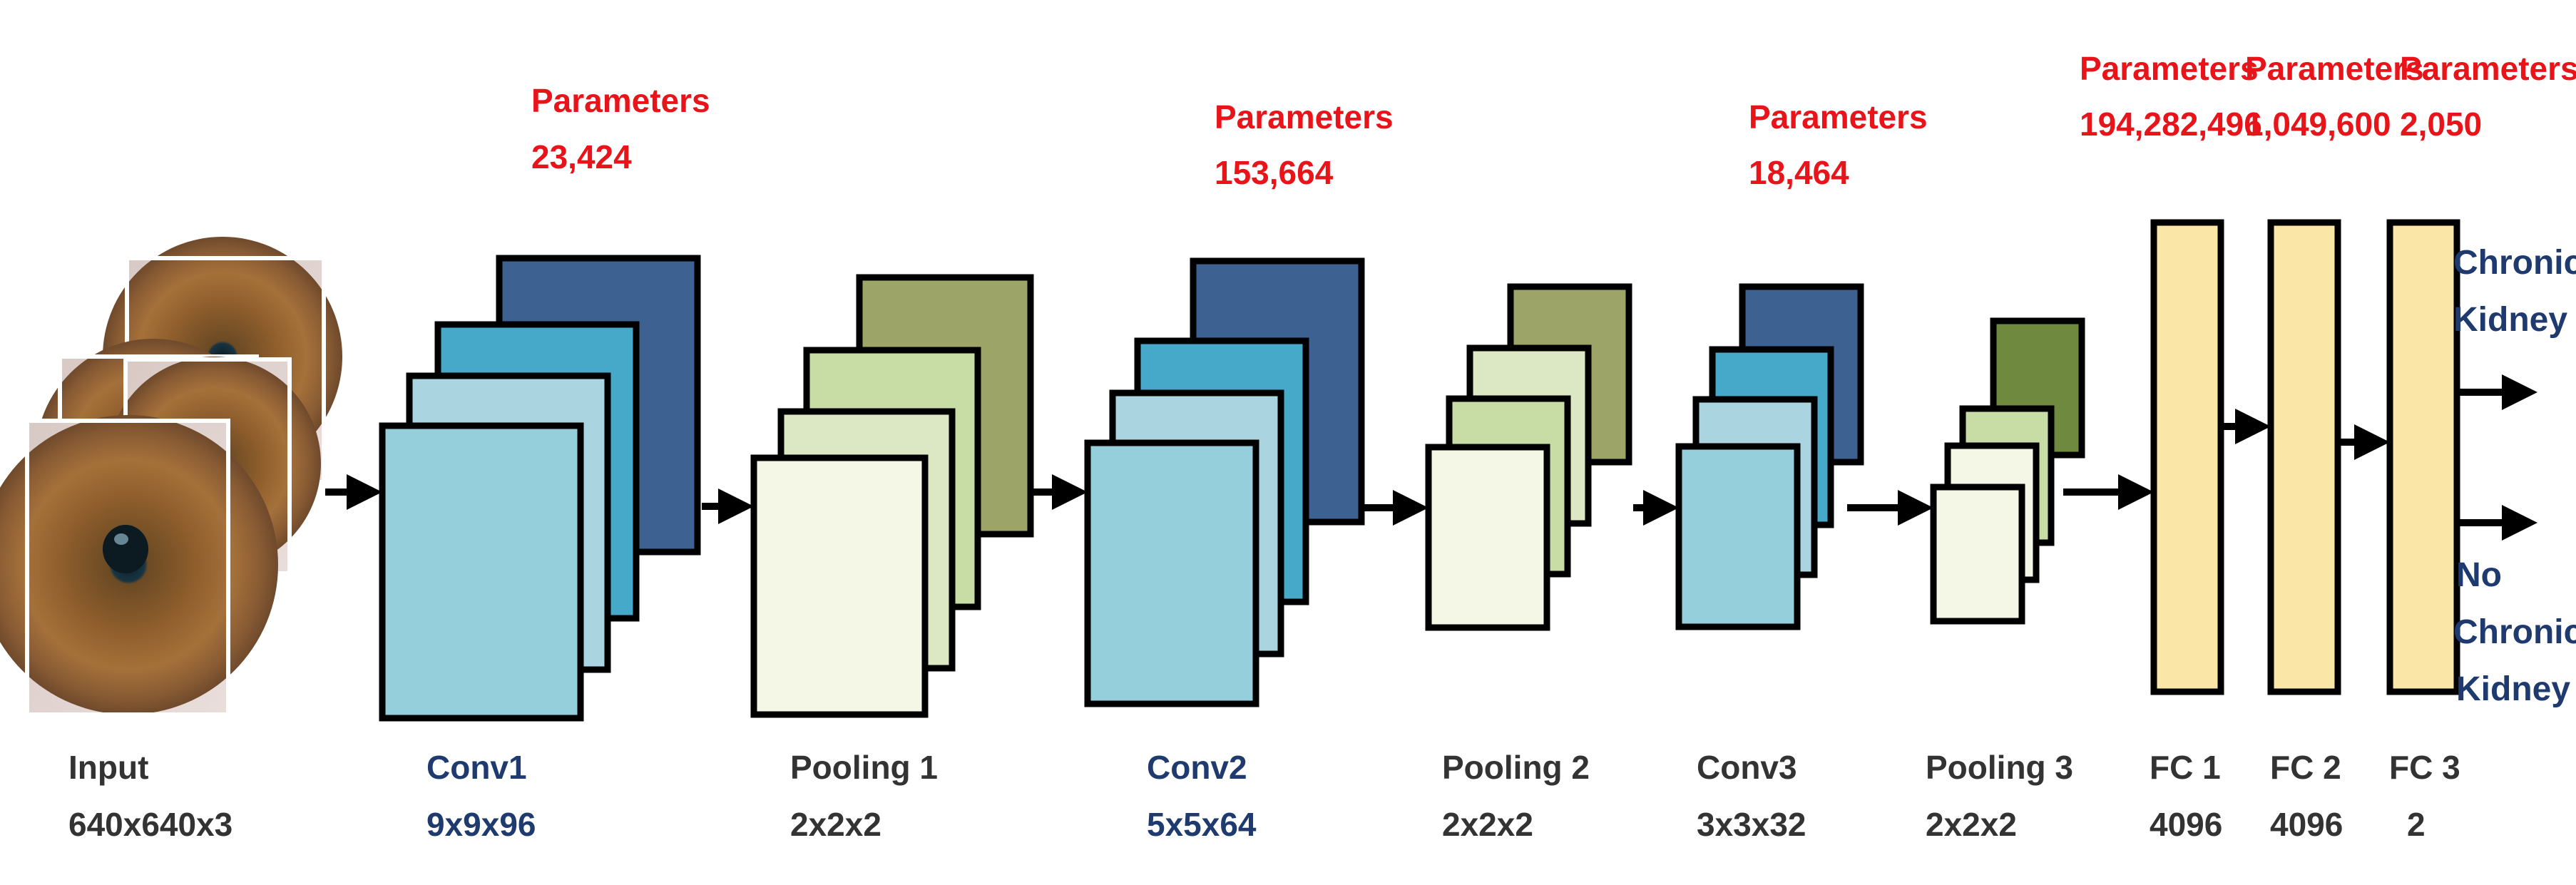 This screenshot has width=2576, height=885. I want to click on conv2-params-value: 153,664, so click(1274, 172).